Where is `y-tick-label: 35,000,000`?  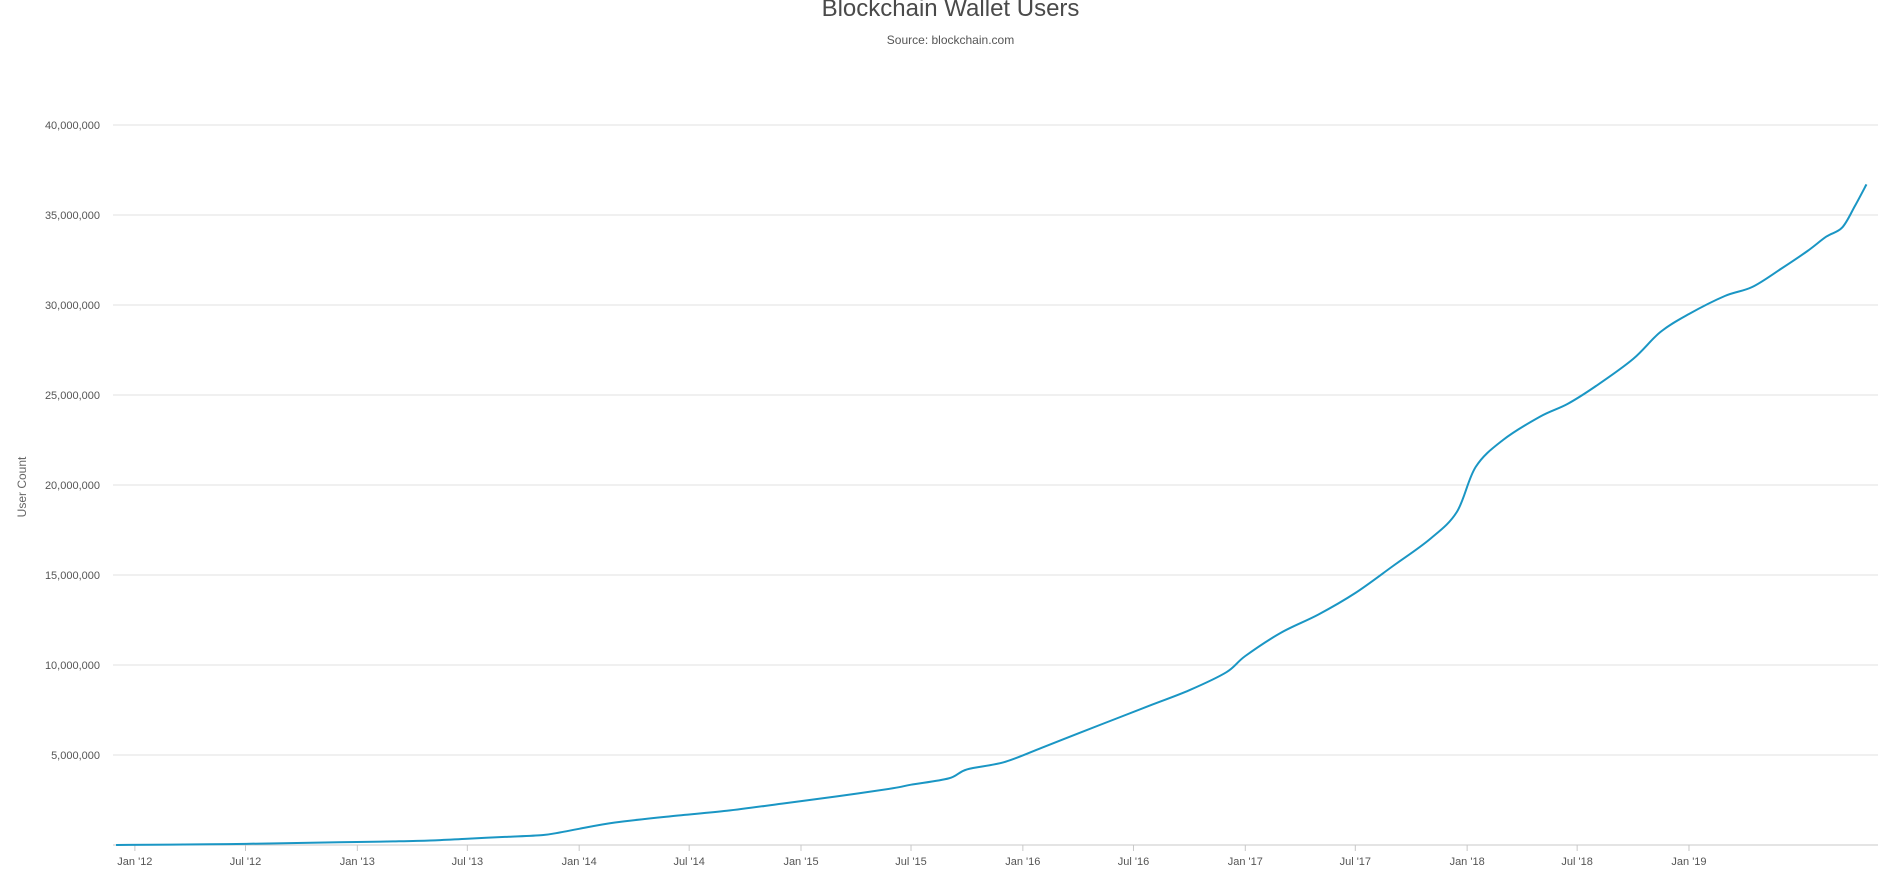 y-tick-label: 35,000,000 is located at coordinates (72, 216).